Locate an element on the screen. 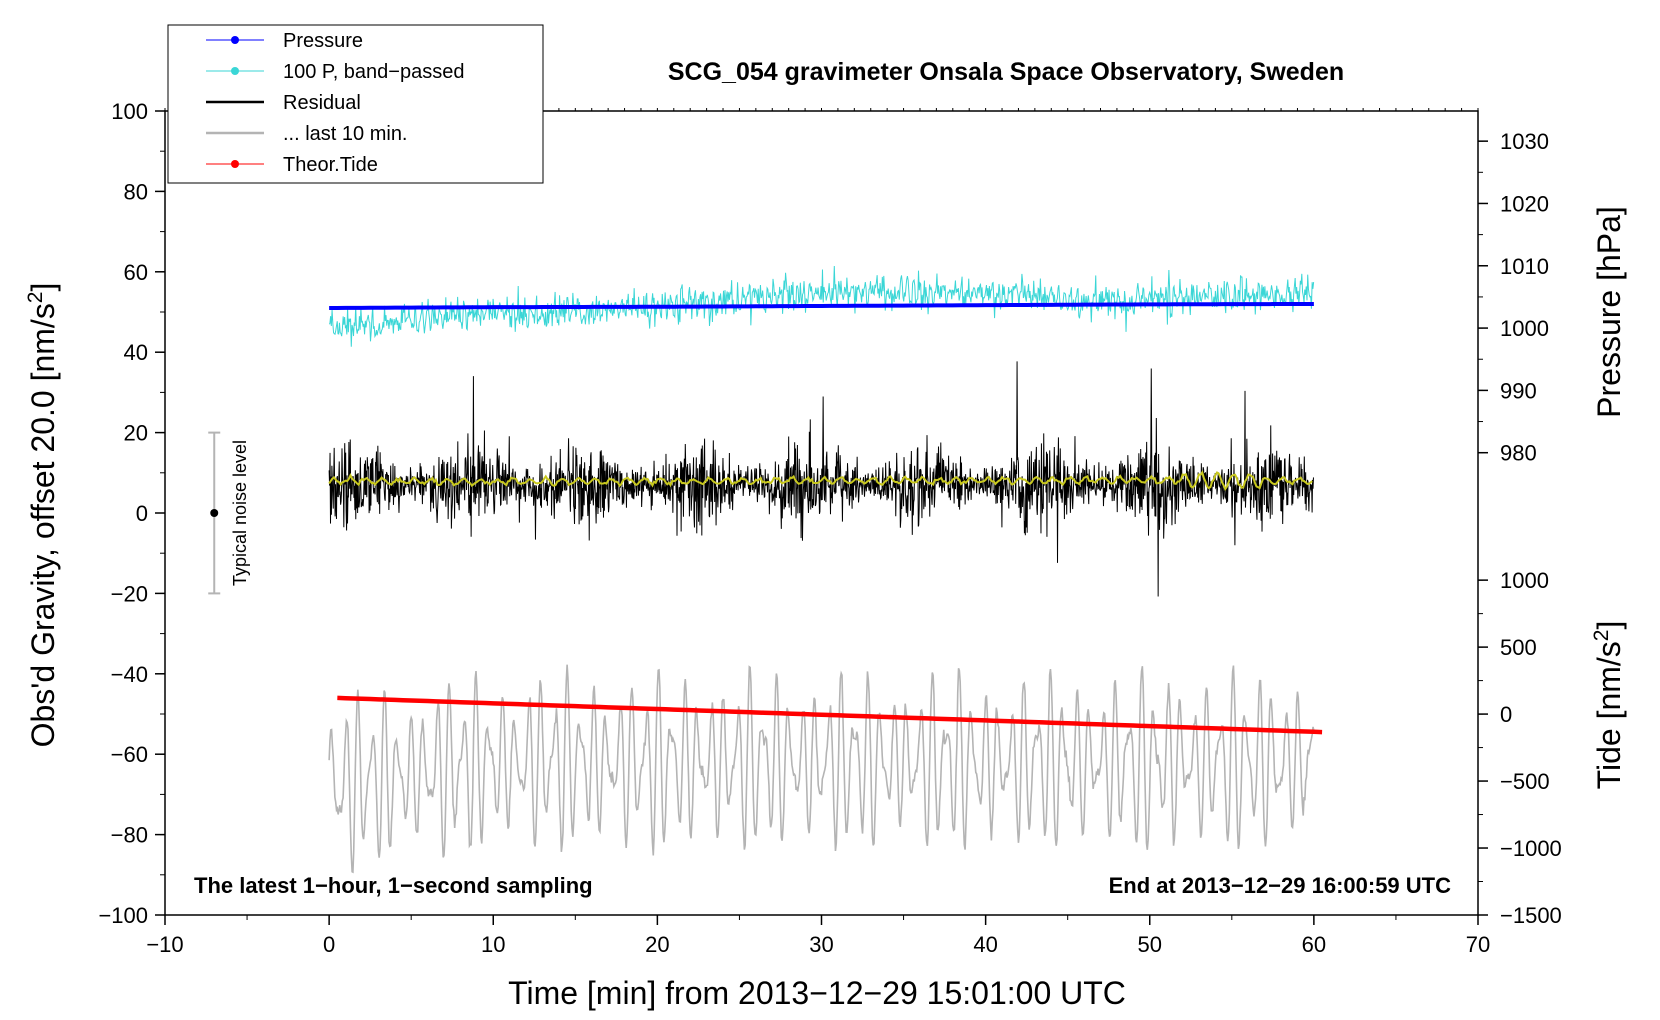  noise-level-indicator: Typical noise level is located at coordinates (229, 513).